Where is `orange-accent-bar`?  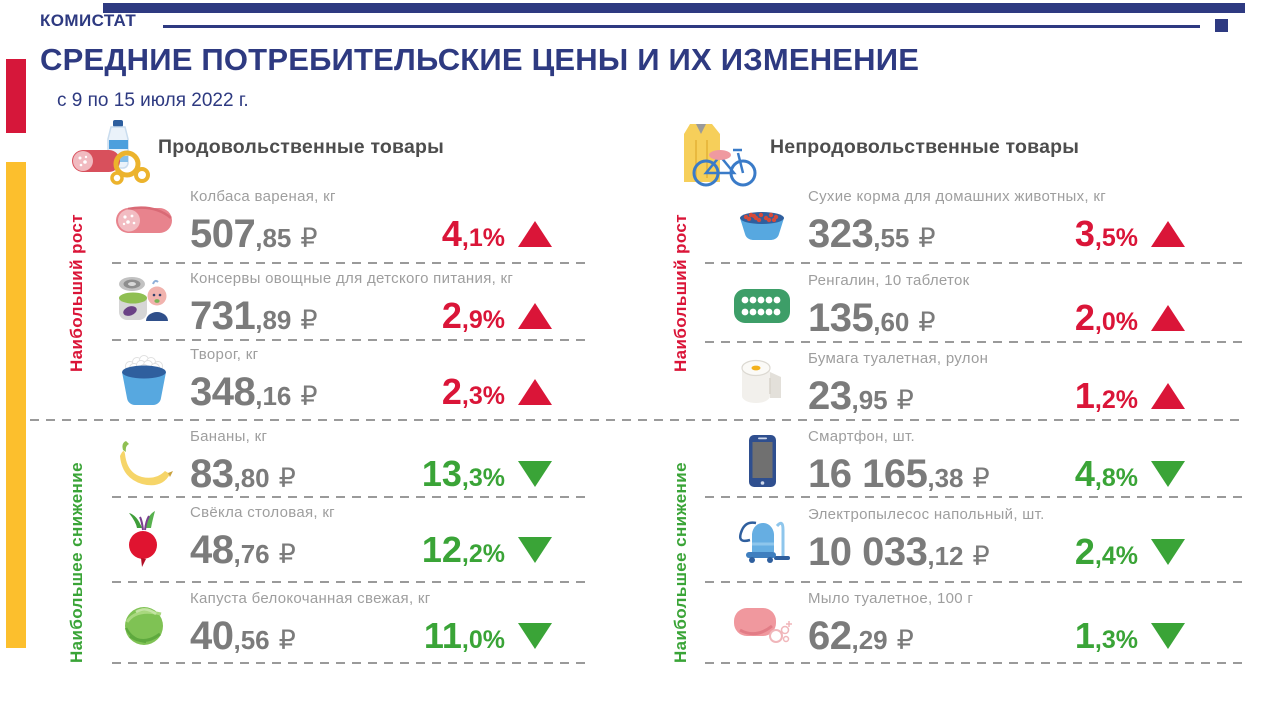 orange-accent-bar is located at coordinates (16, 405).